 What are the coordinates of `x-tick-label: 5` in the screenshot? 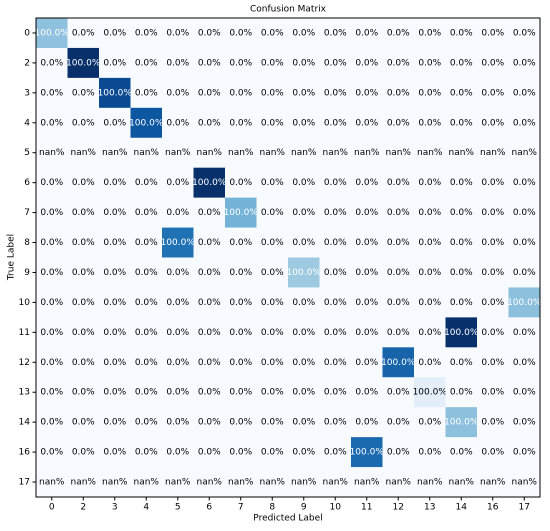 It's located at (178, 508).